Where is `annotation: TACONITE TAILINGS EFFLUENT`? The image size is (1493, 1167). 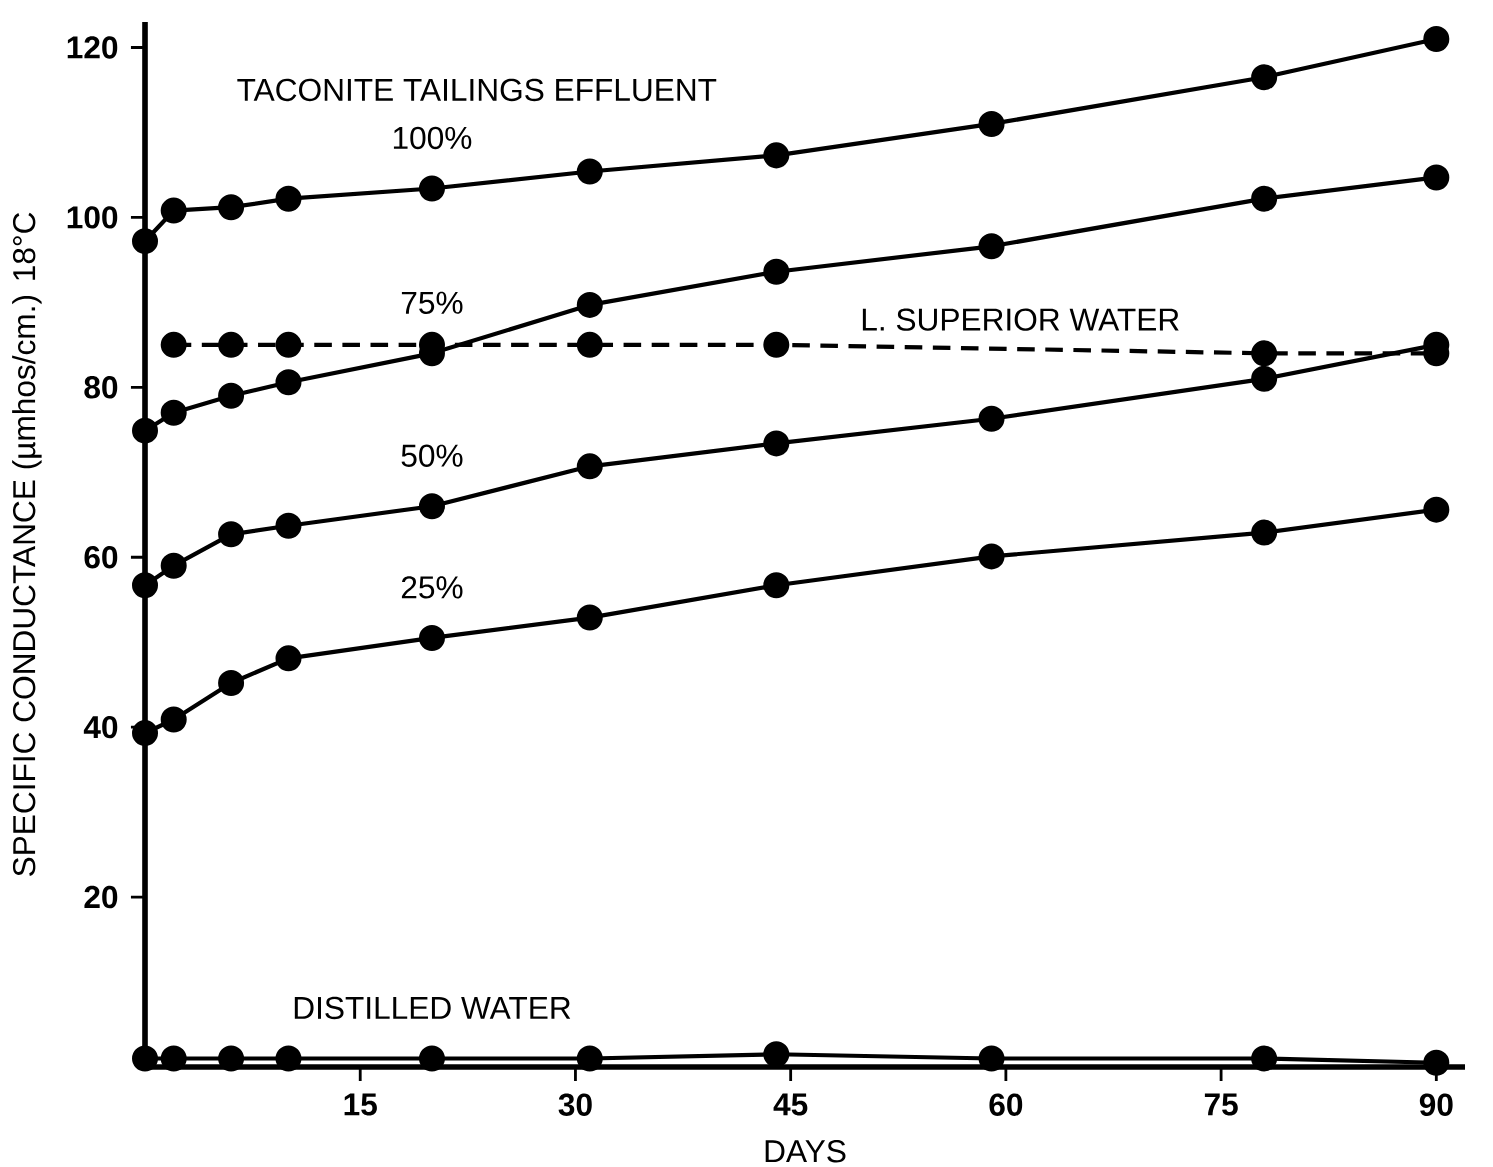 annotation: TACONITE TAILINGS EFFLUENT is located at coordinates (477, 90).